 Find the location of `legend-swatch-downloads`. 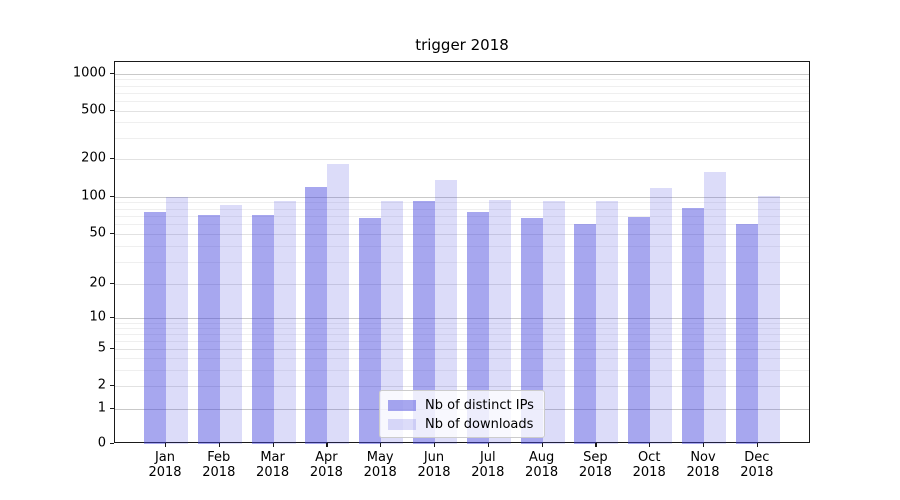

legend-swatch-downloads is located at coordinates (402, 424).